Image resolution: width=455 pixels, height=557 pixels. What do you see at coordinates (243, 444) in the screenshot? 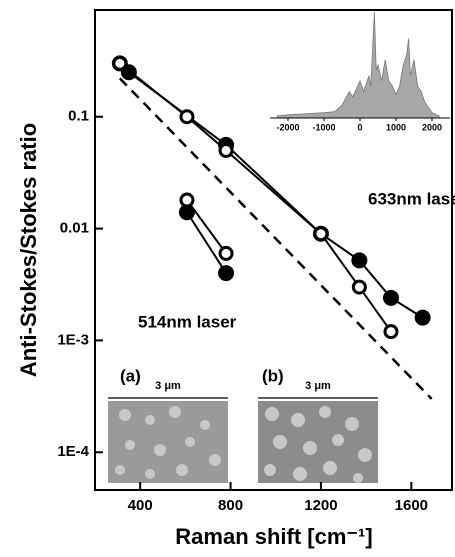
I see `particles` at bounding box center [243, 444].